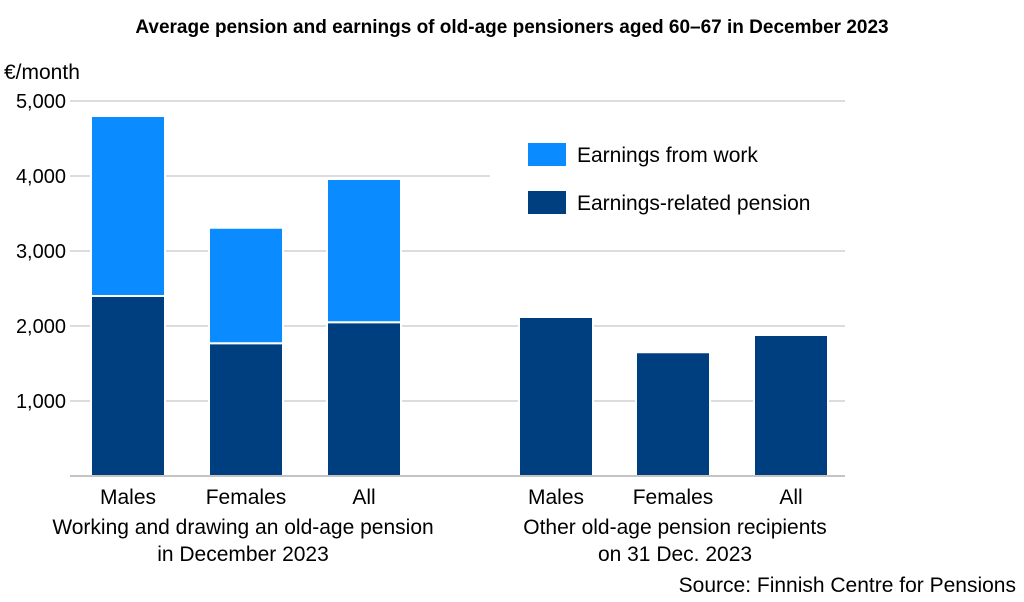  I want to click on y-axis-ticks: 1,000 2,000 3,000 4,000 5,000, so click(41, 252).